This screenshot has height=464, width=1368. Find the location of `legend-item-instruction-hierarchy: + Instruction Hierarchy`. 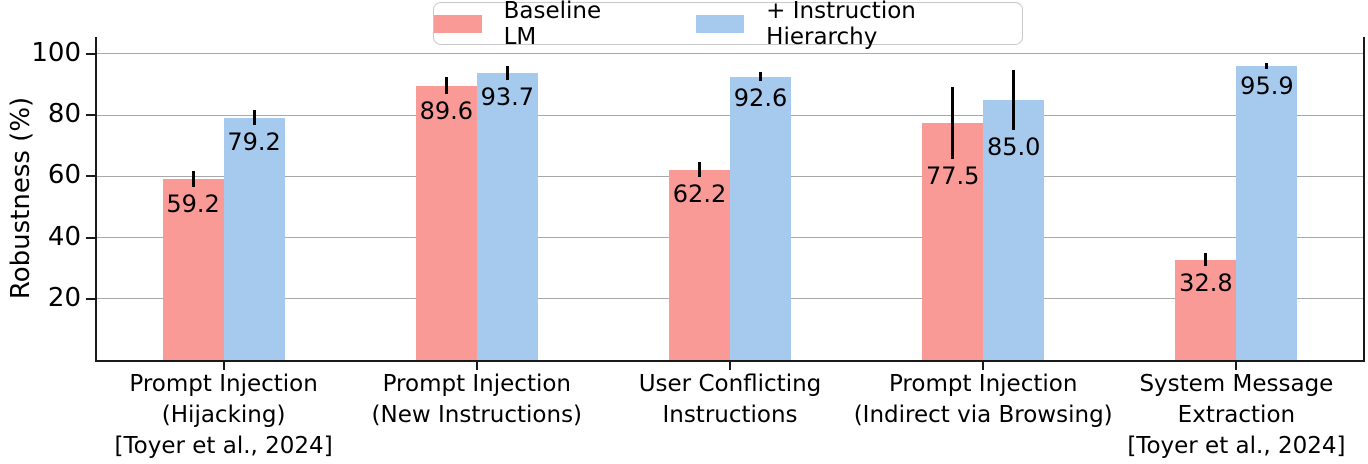

legend-item-instruction-hierarchy: + Instruction Hierarchy is located at coordinates (859, 25).